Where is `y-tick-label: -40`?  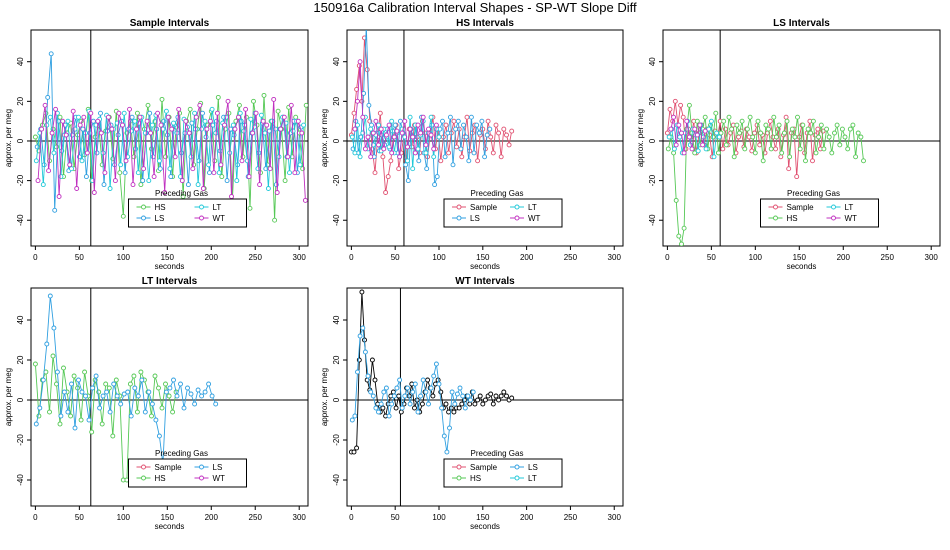 y-tick-label: -40 is located at coordinates (336, 480).